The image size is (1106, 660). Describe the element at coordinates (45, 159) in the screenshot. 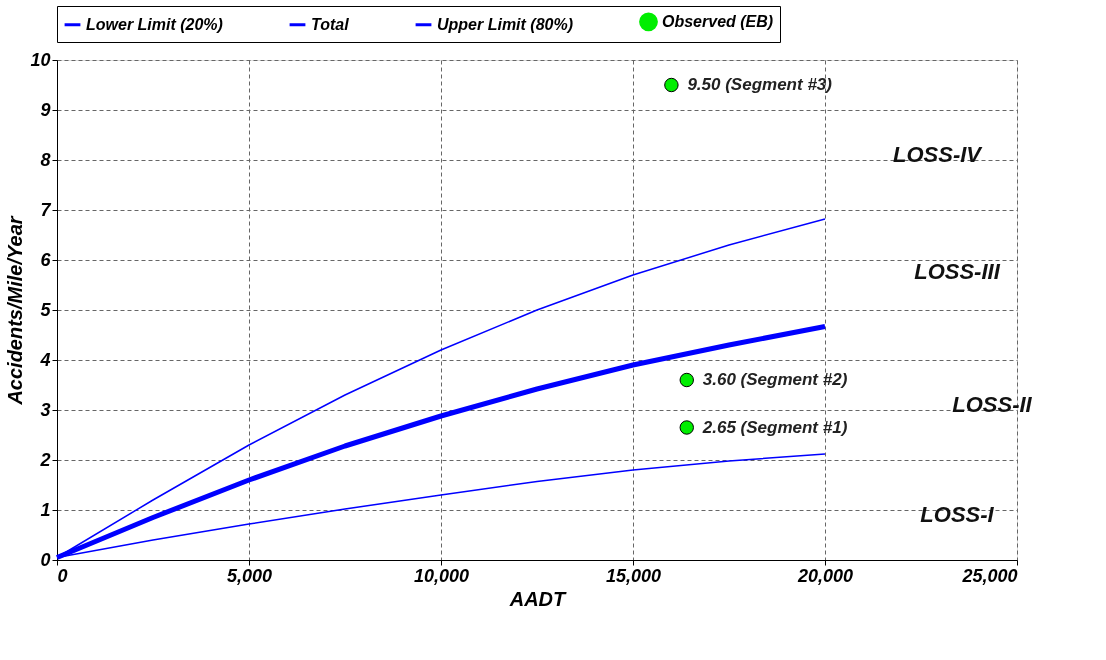

I see `y-tick-label: 8` at that location.